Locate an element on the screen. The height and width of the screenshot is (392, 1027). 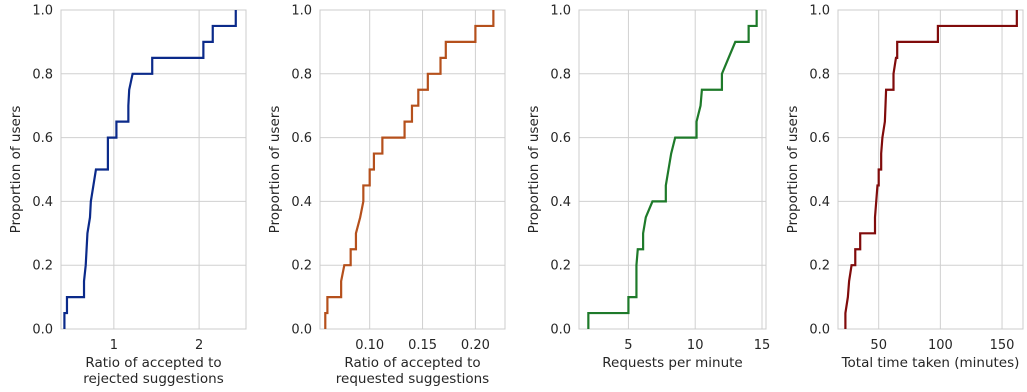
x-tick-label-2: 0.20 is located at coordinates (475, 345).